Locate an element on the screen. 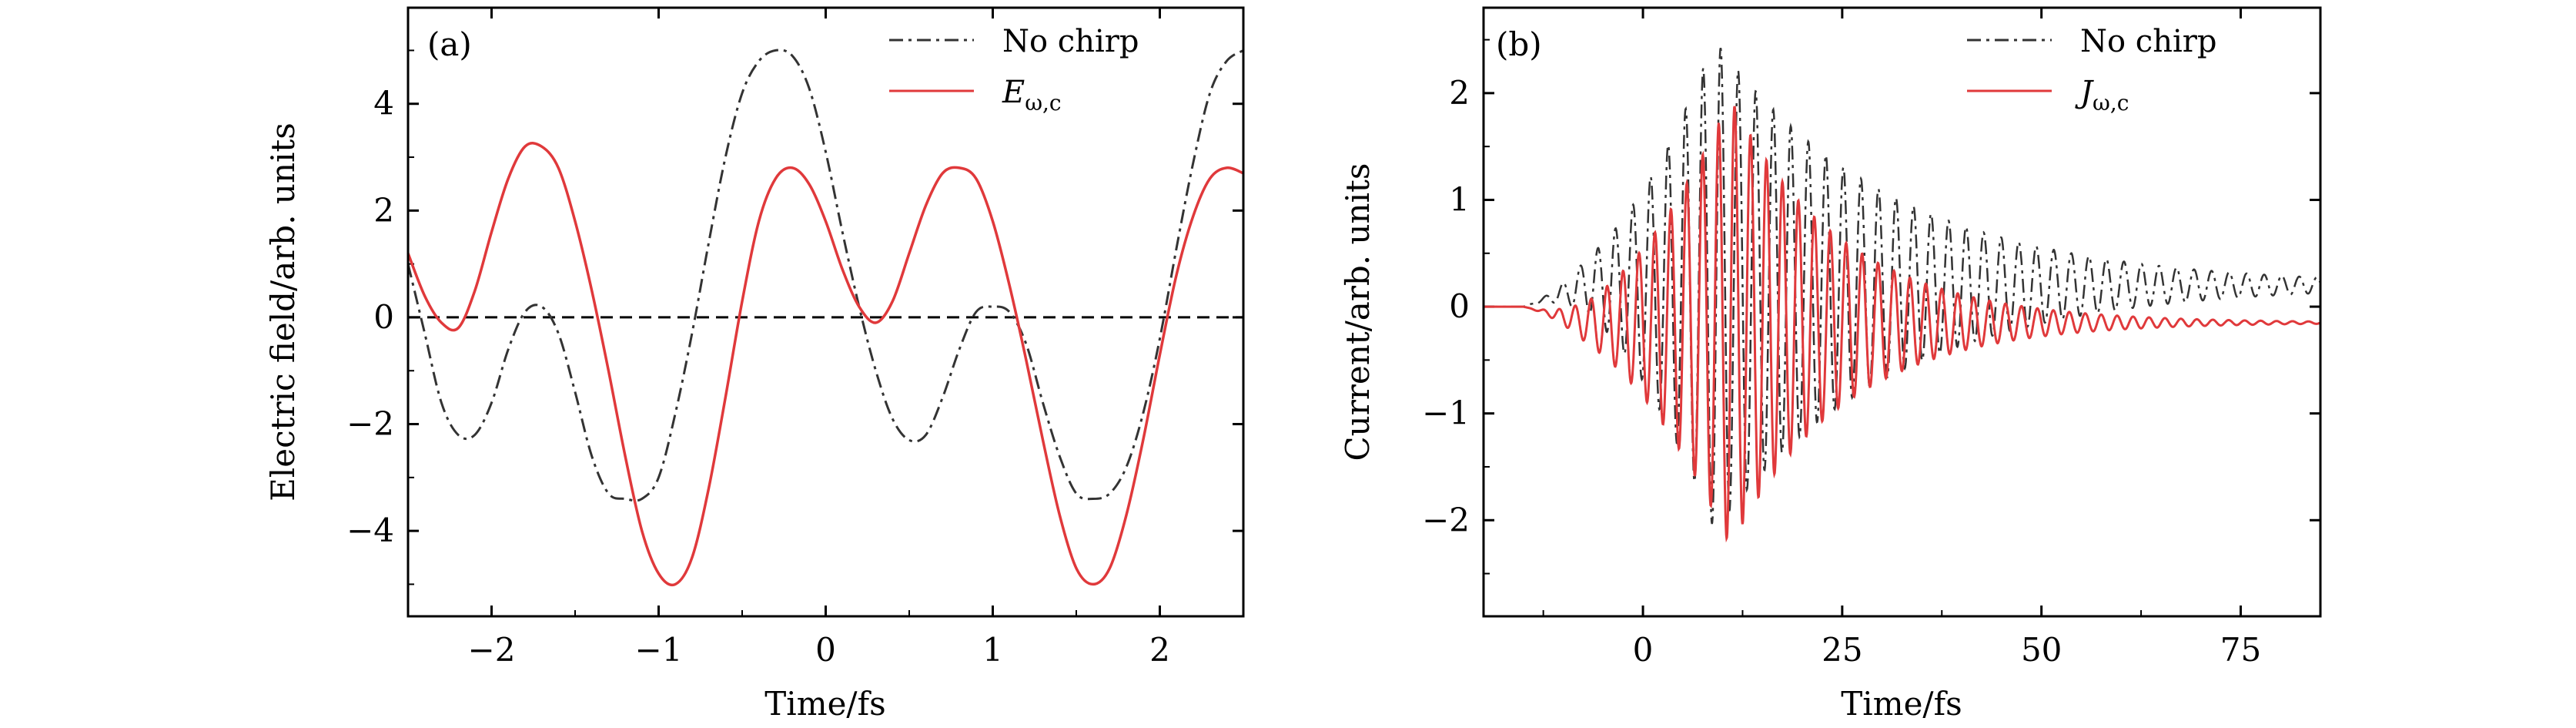 Image resolution: width=2576 pixels, height=728 pixels. panel-a-label: (a) is located at coordinates (450, 44).